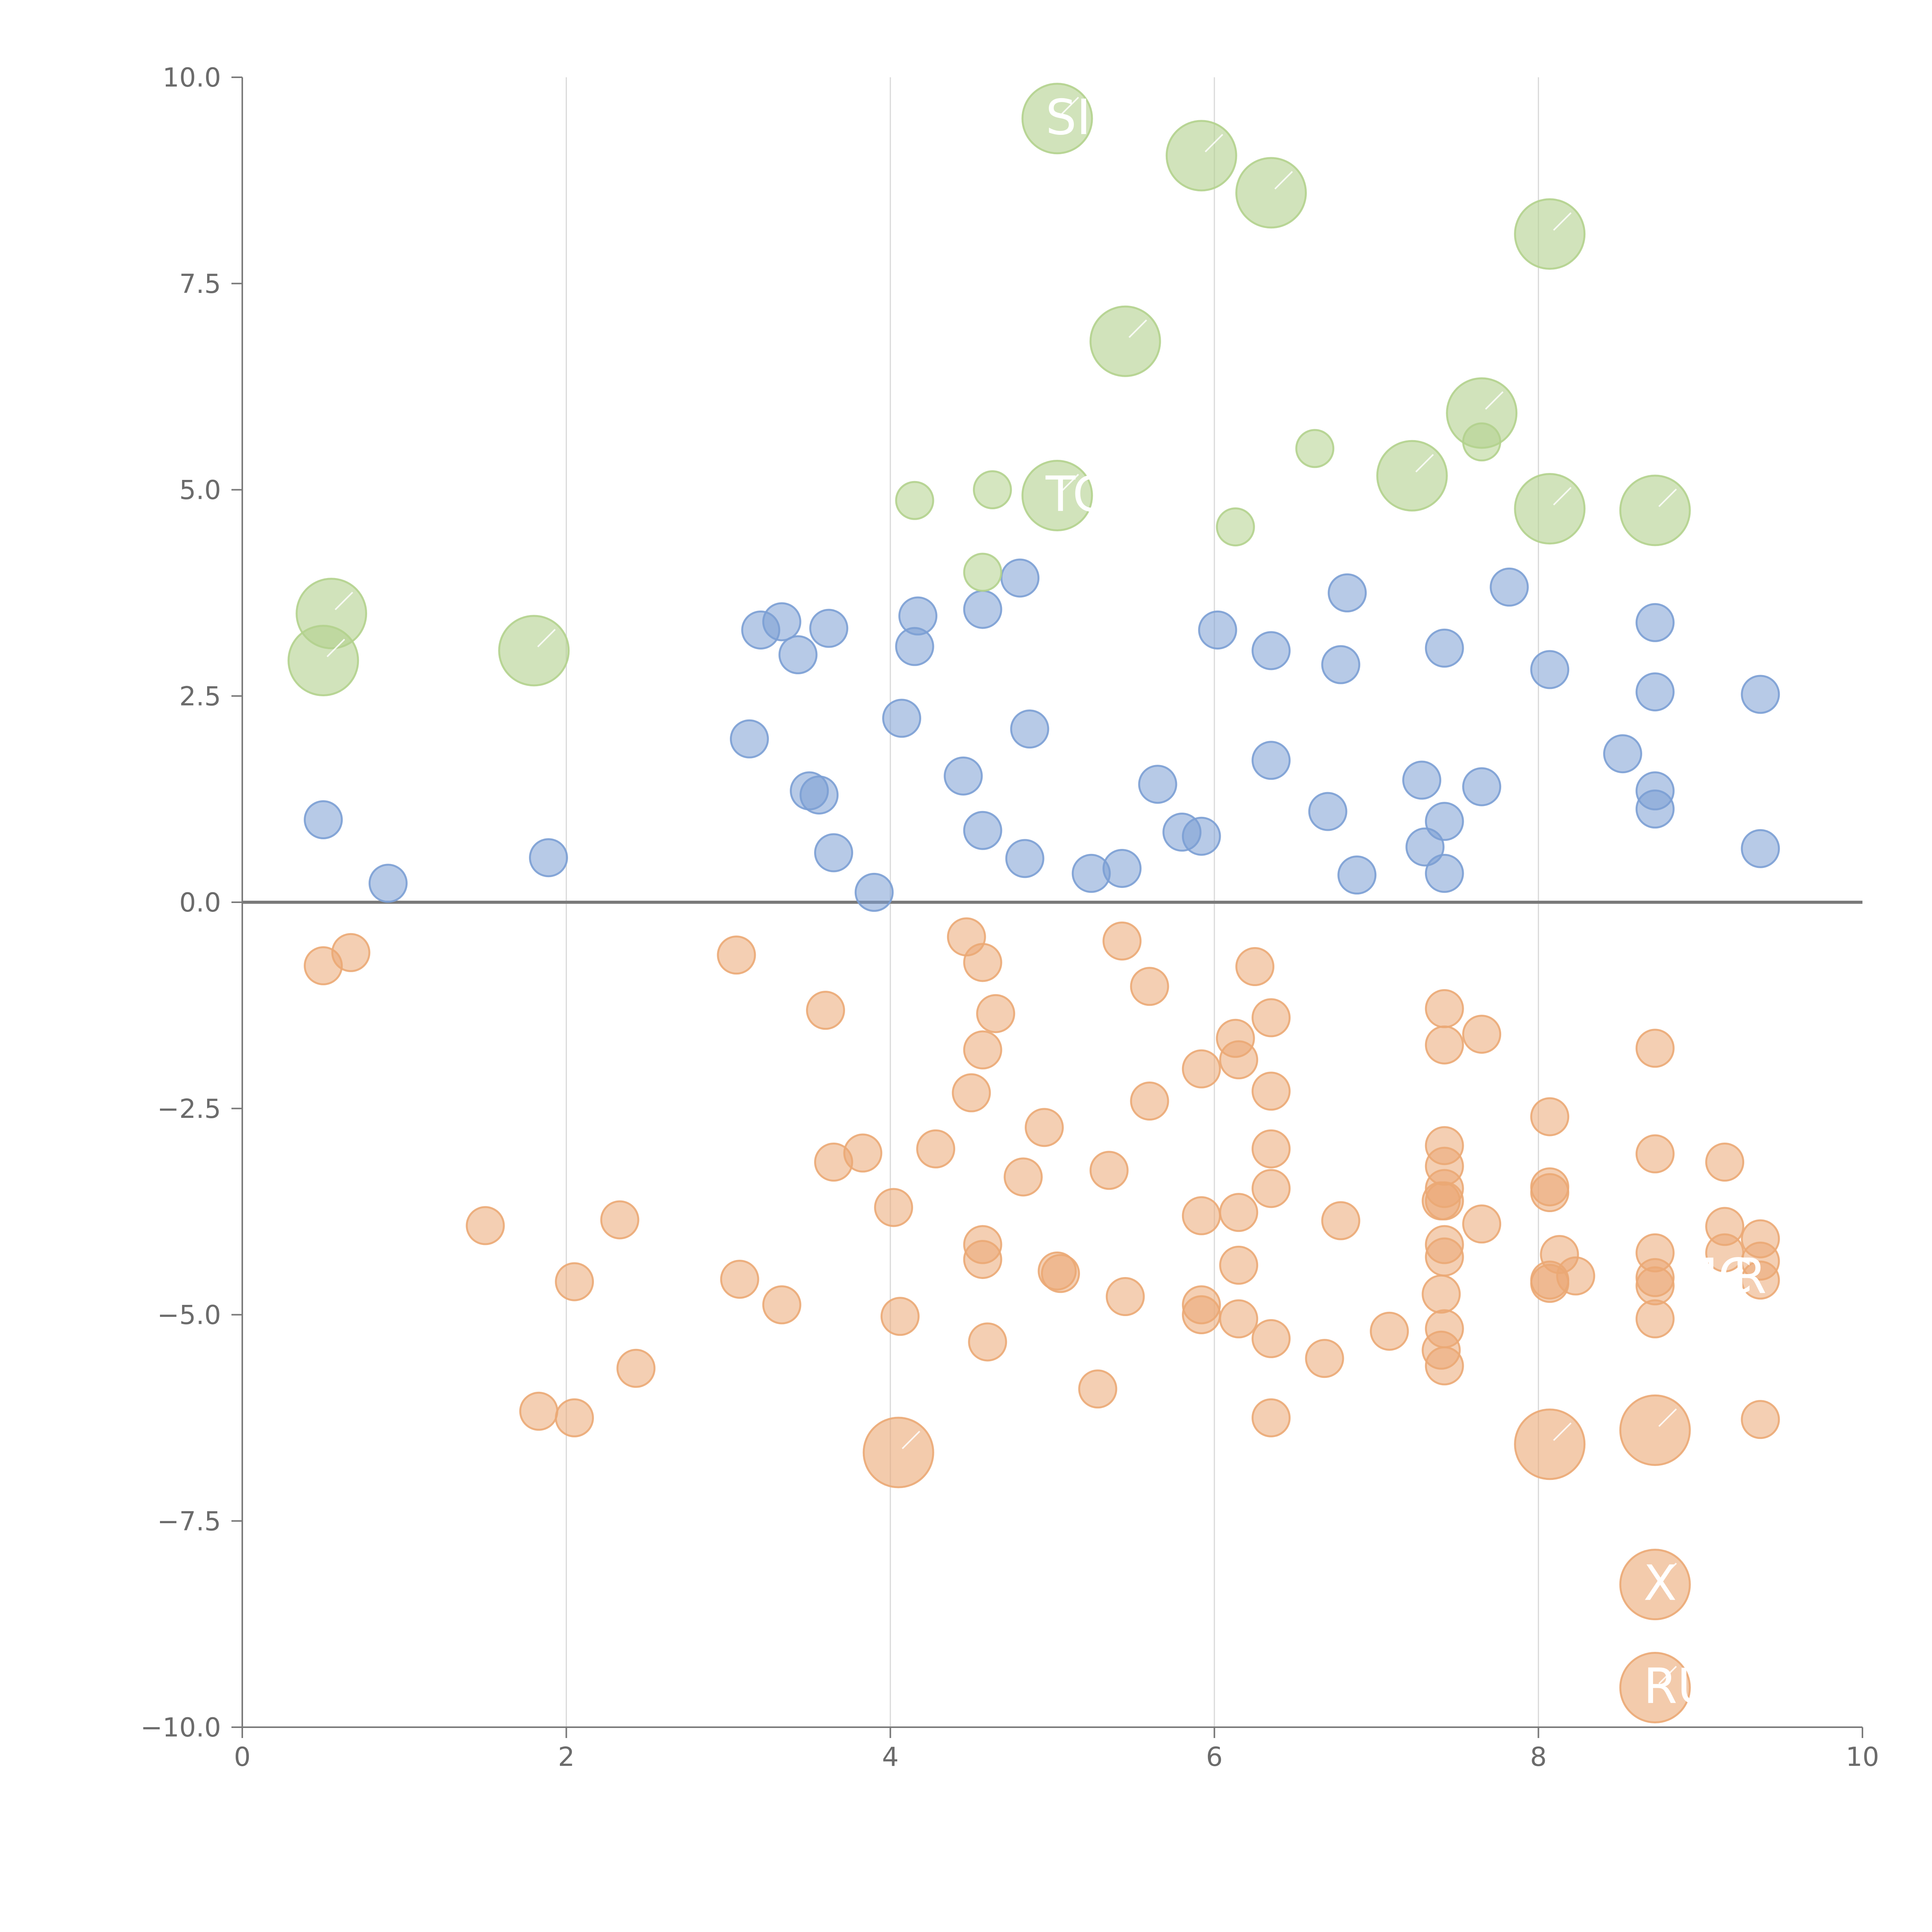 The width and height of the screenshot is (1932, 1932). Describe the element at coordinates (192, 78) in the screenshot. I see `y-tick-label: 10.0` at that location.